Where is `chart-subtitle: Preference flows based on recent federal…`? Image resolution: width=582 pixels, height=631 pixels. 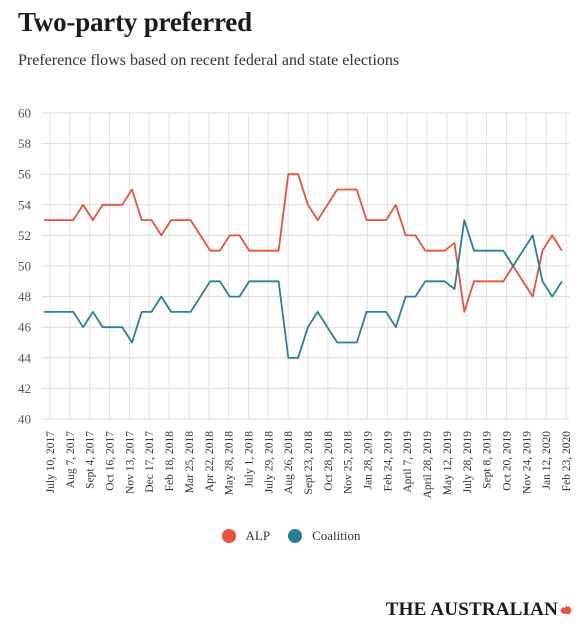
chart-subtitle: Preference flows based on recent federal… is located at coordinates (209, 60).